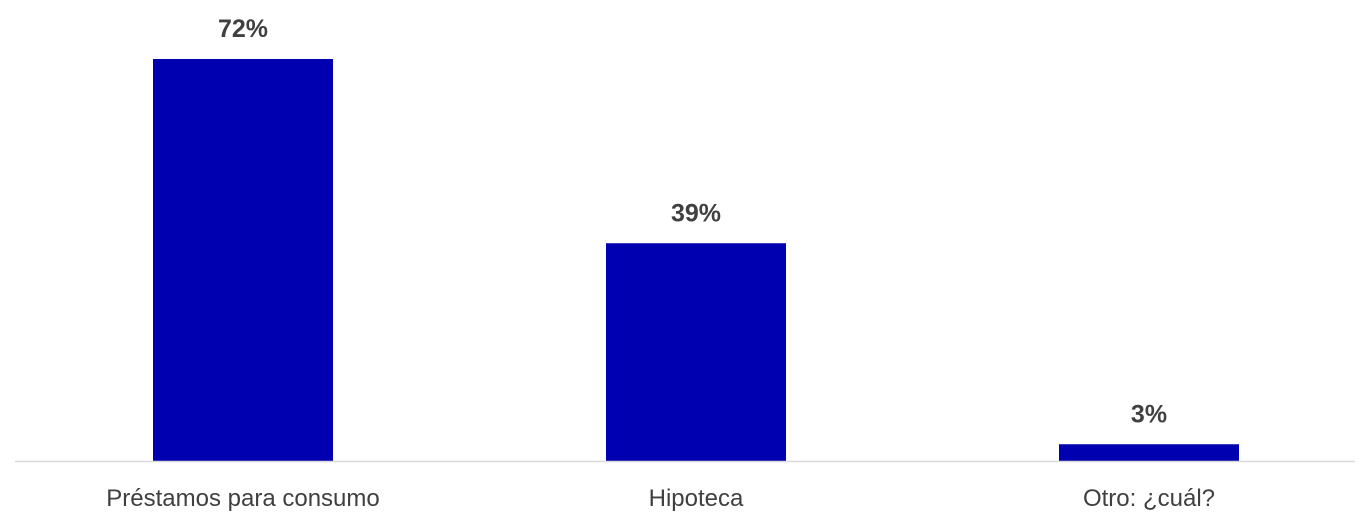  Describe the element at coordinates (1149, 414) in the screenshot. I see `data-label-2: 3%` at that location.